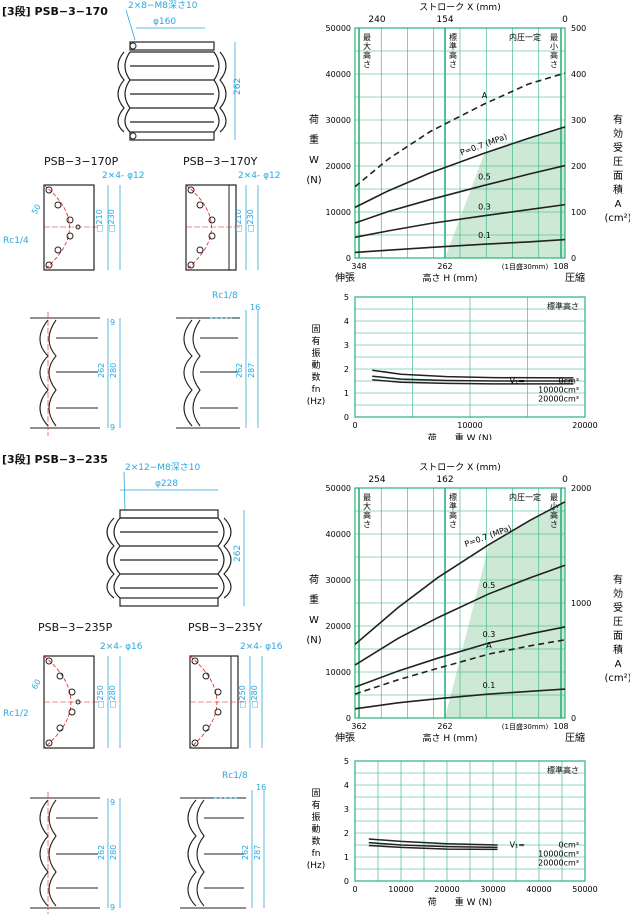  What do you see at coordinates (581, 603) in the screenshot?
I see `y2-tick-label: 1000` at bounding box center [581, 603].